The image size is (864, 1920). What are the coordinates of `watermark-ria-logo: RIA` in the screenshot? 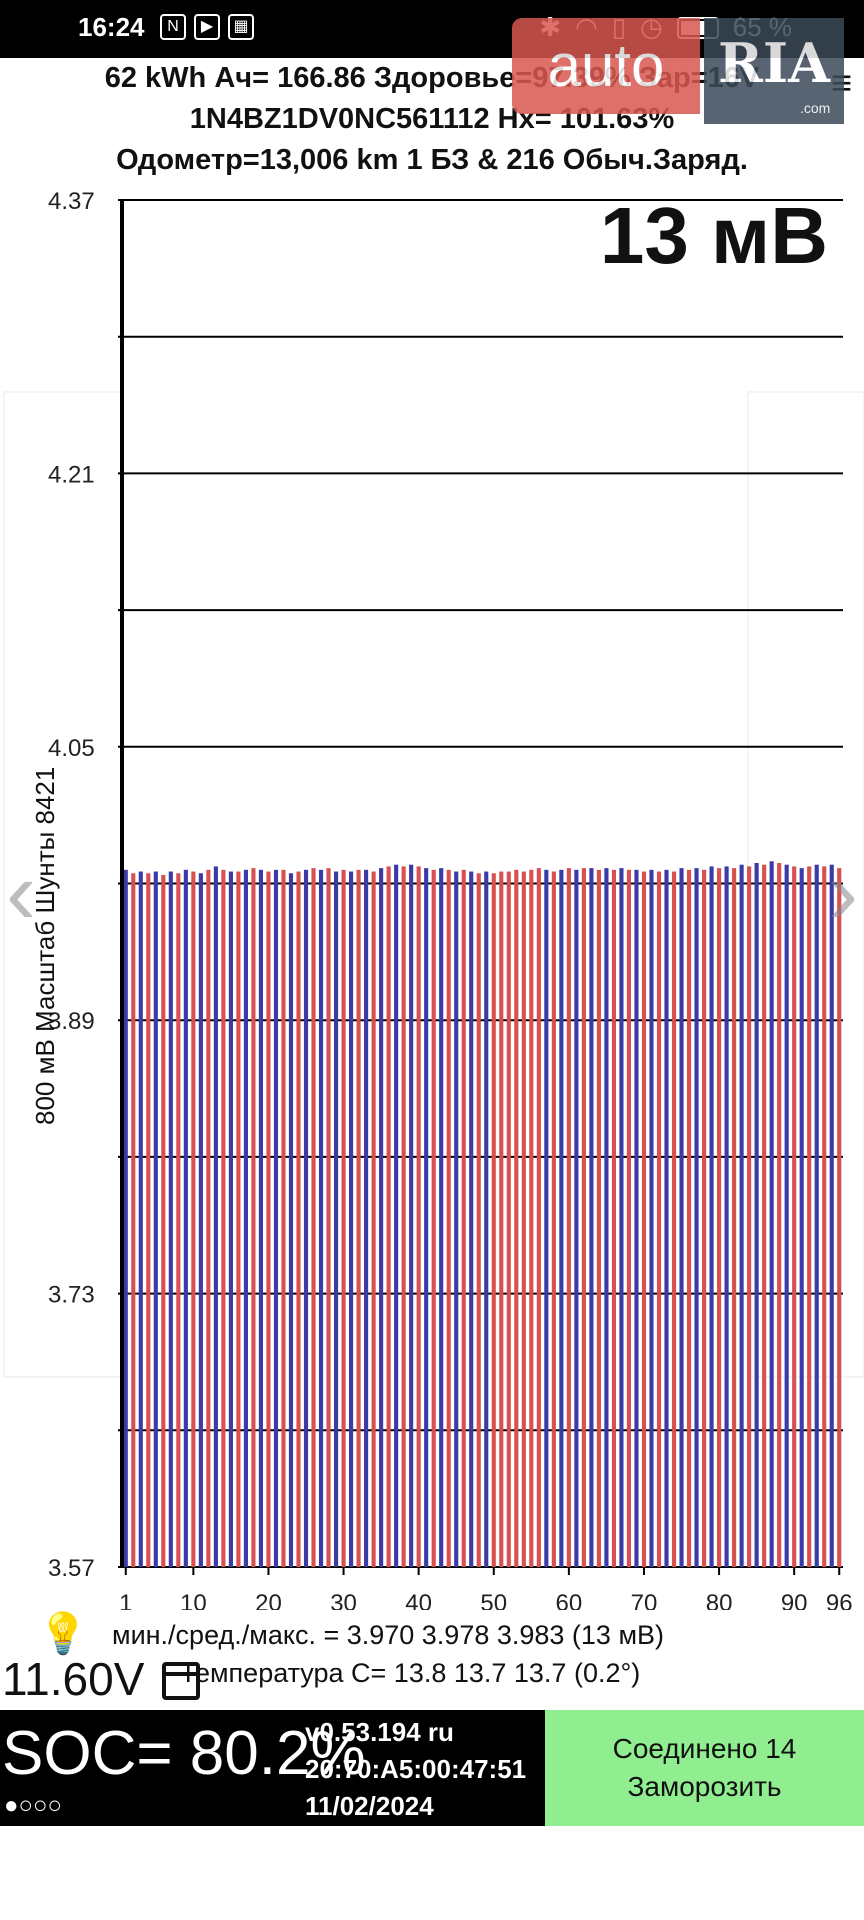 It's located at (774, 71).